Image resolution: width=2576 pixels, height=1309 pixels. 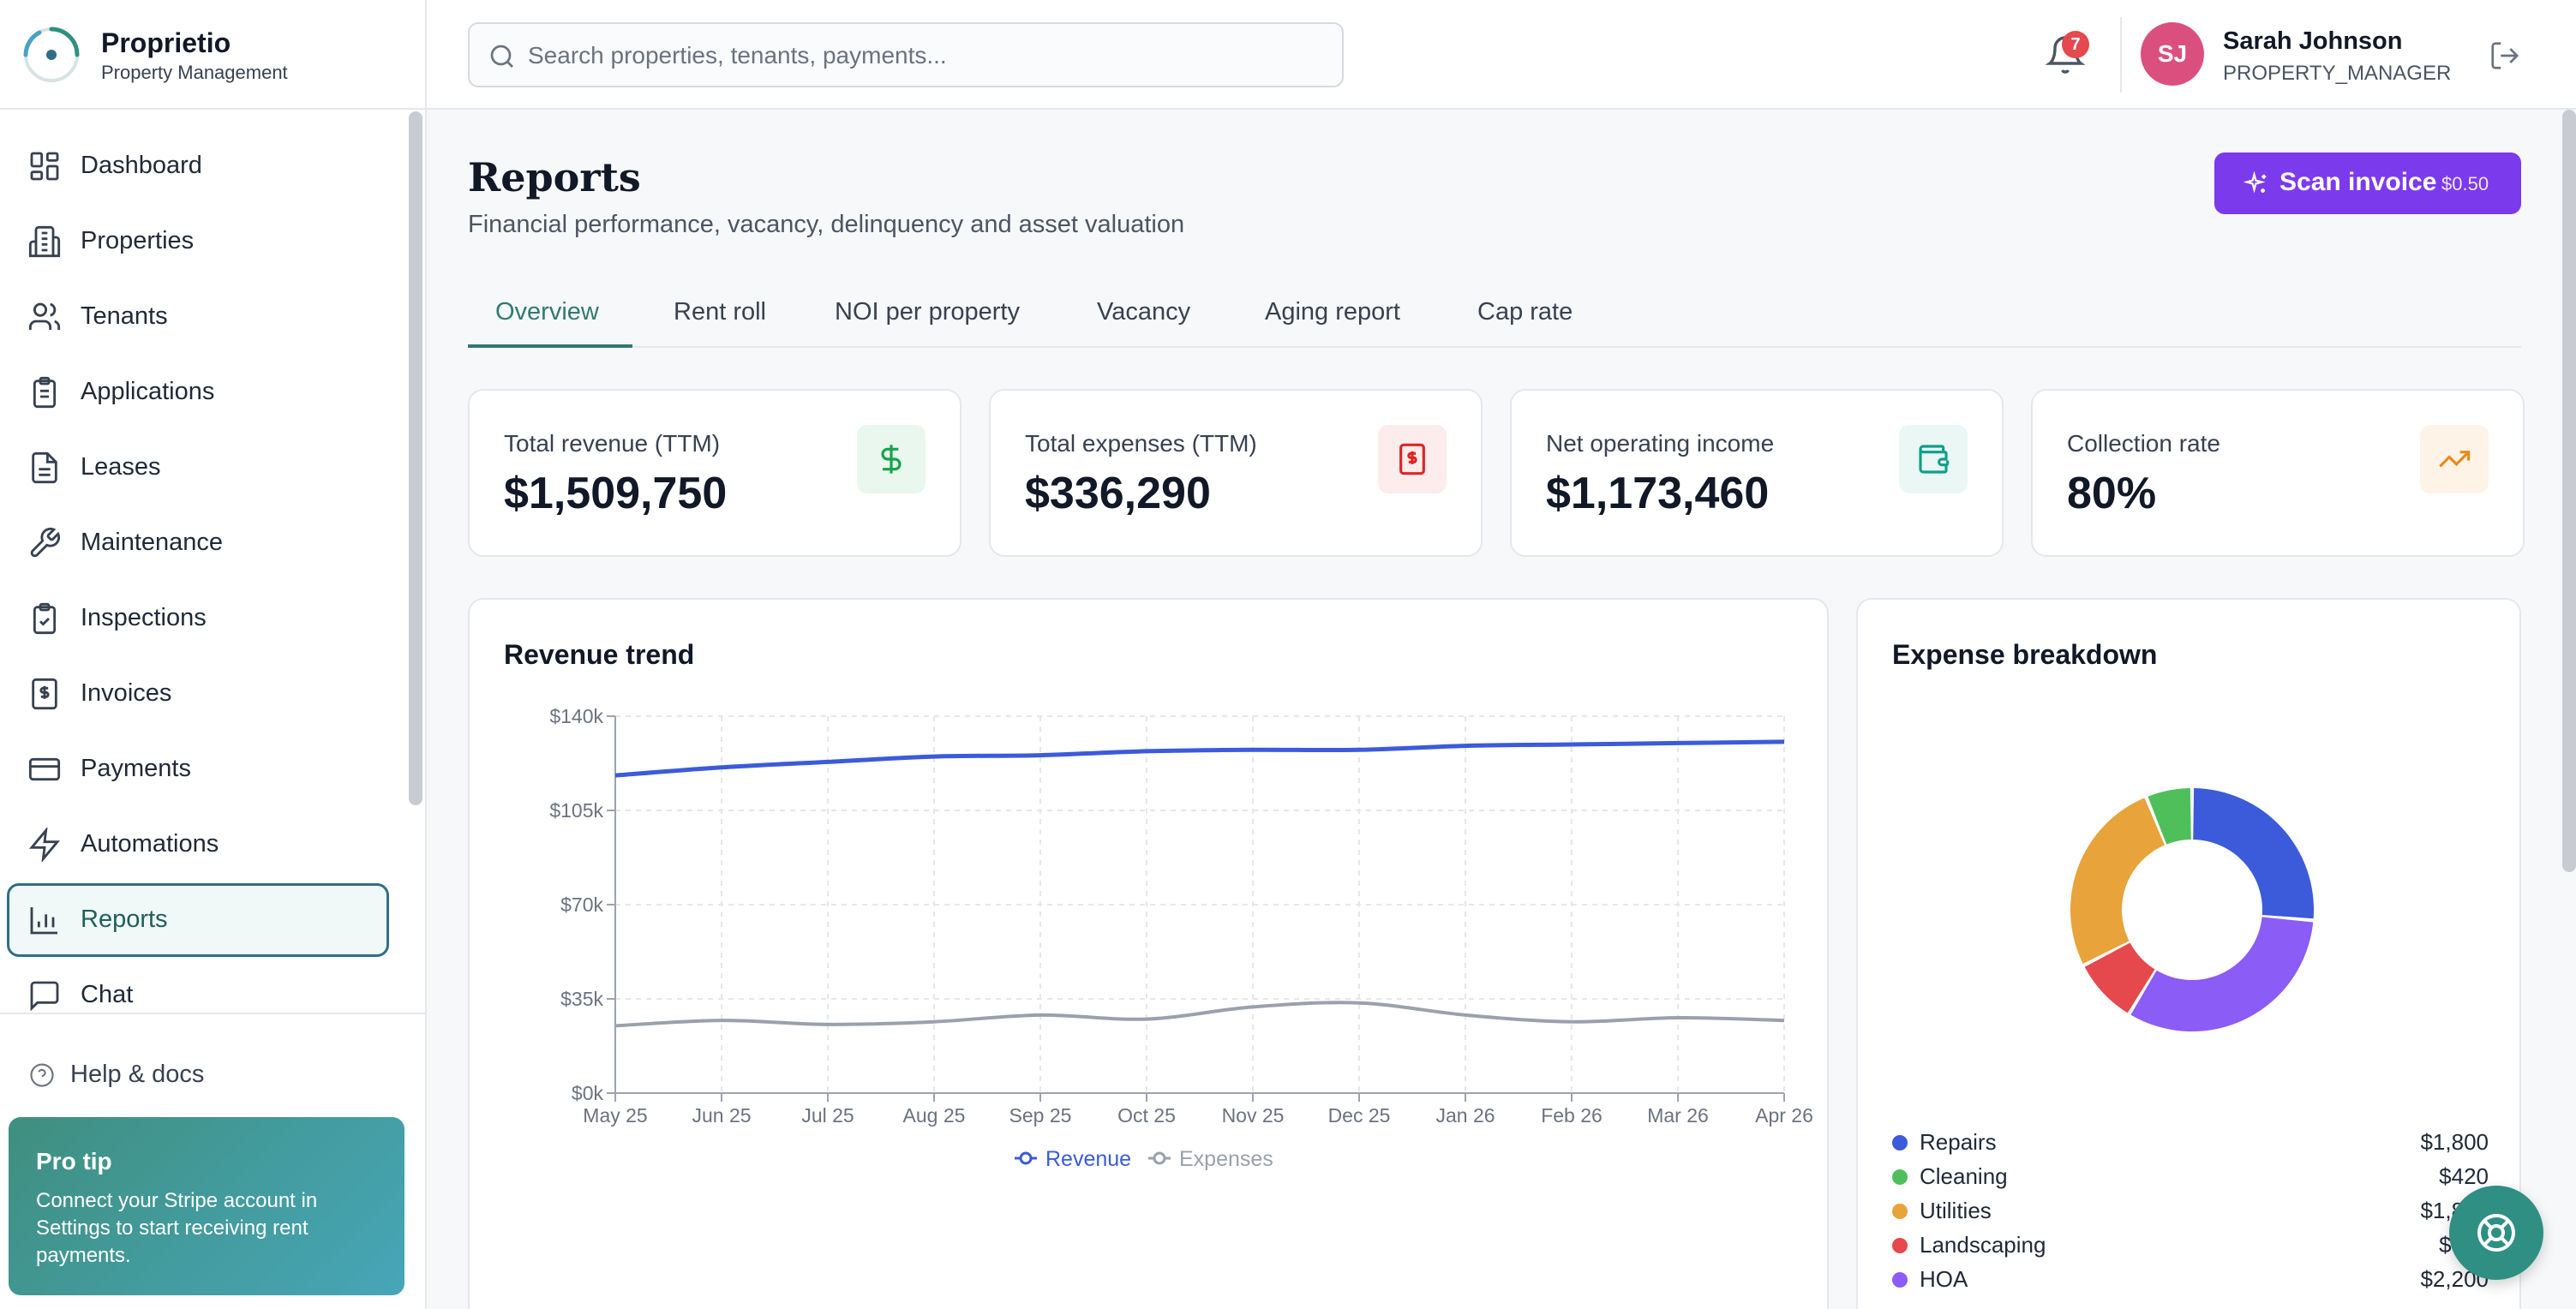 I want to click on receipt-icon, so click(x=1412, y=459).